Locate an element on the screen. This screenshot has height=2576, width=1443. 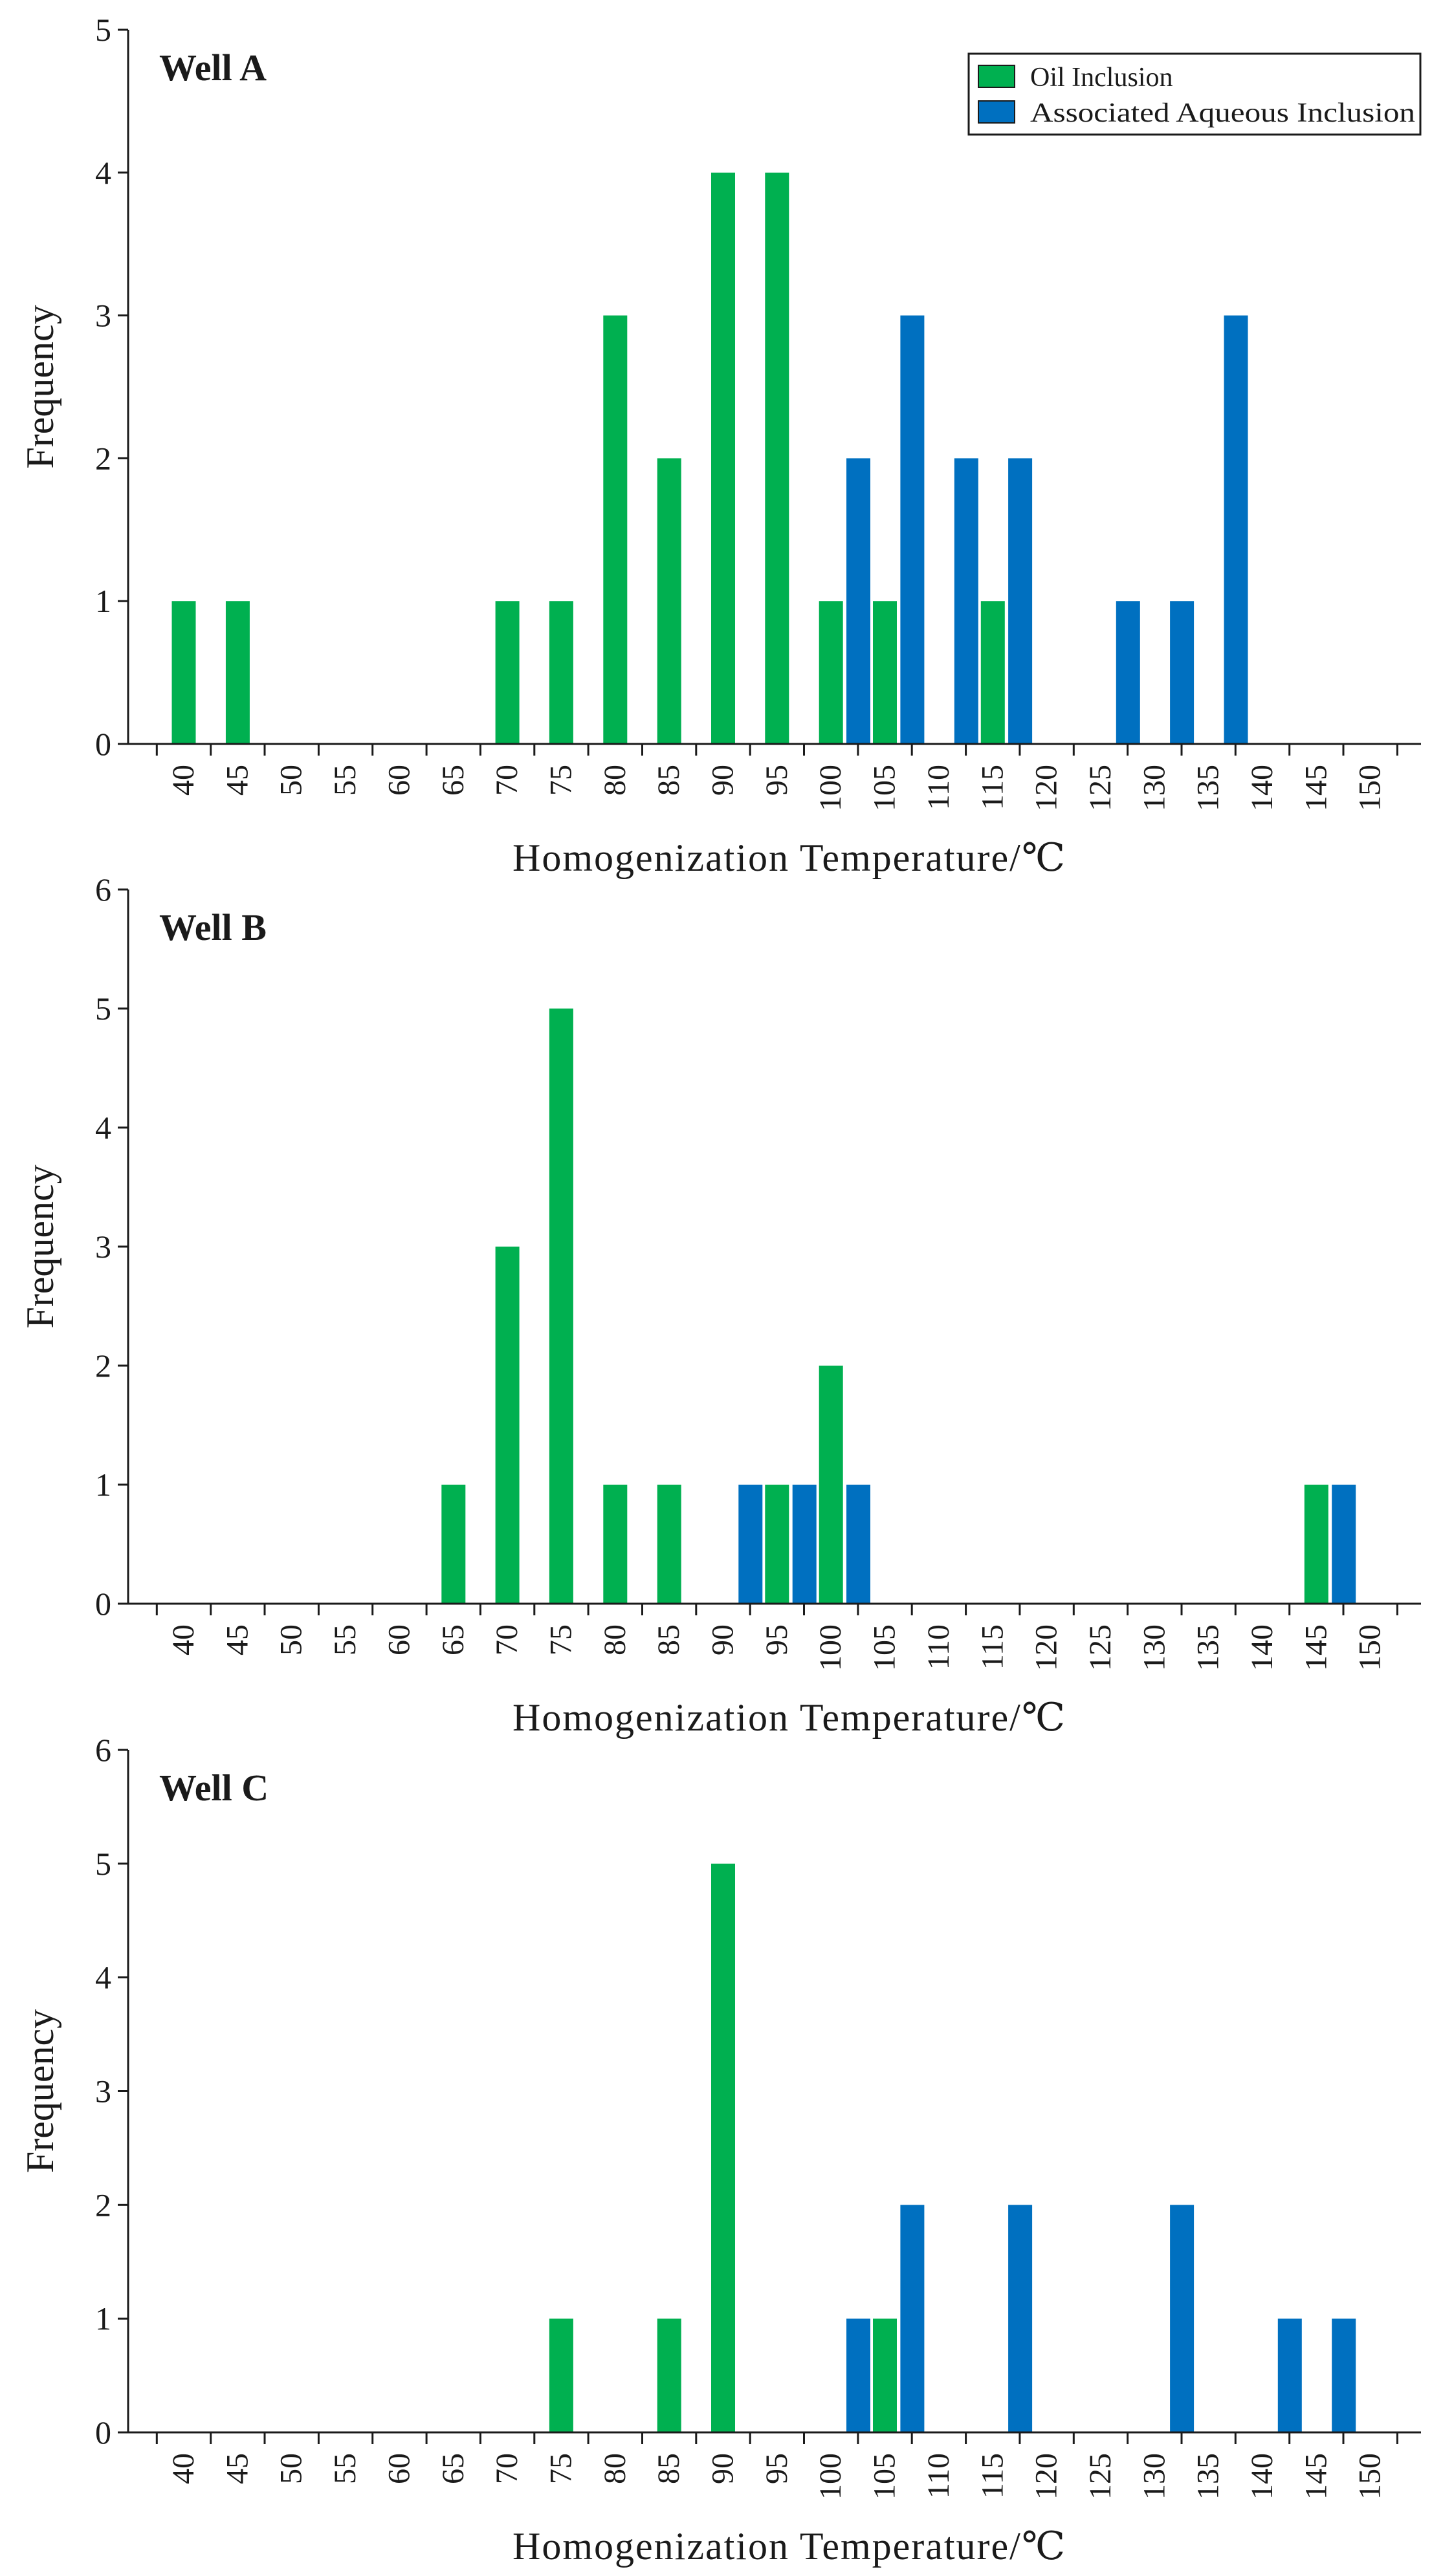
x-tick-label-95: 95 is located at coordinates (777, 1640).